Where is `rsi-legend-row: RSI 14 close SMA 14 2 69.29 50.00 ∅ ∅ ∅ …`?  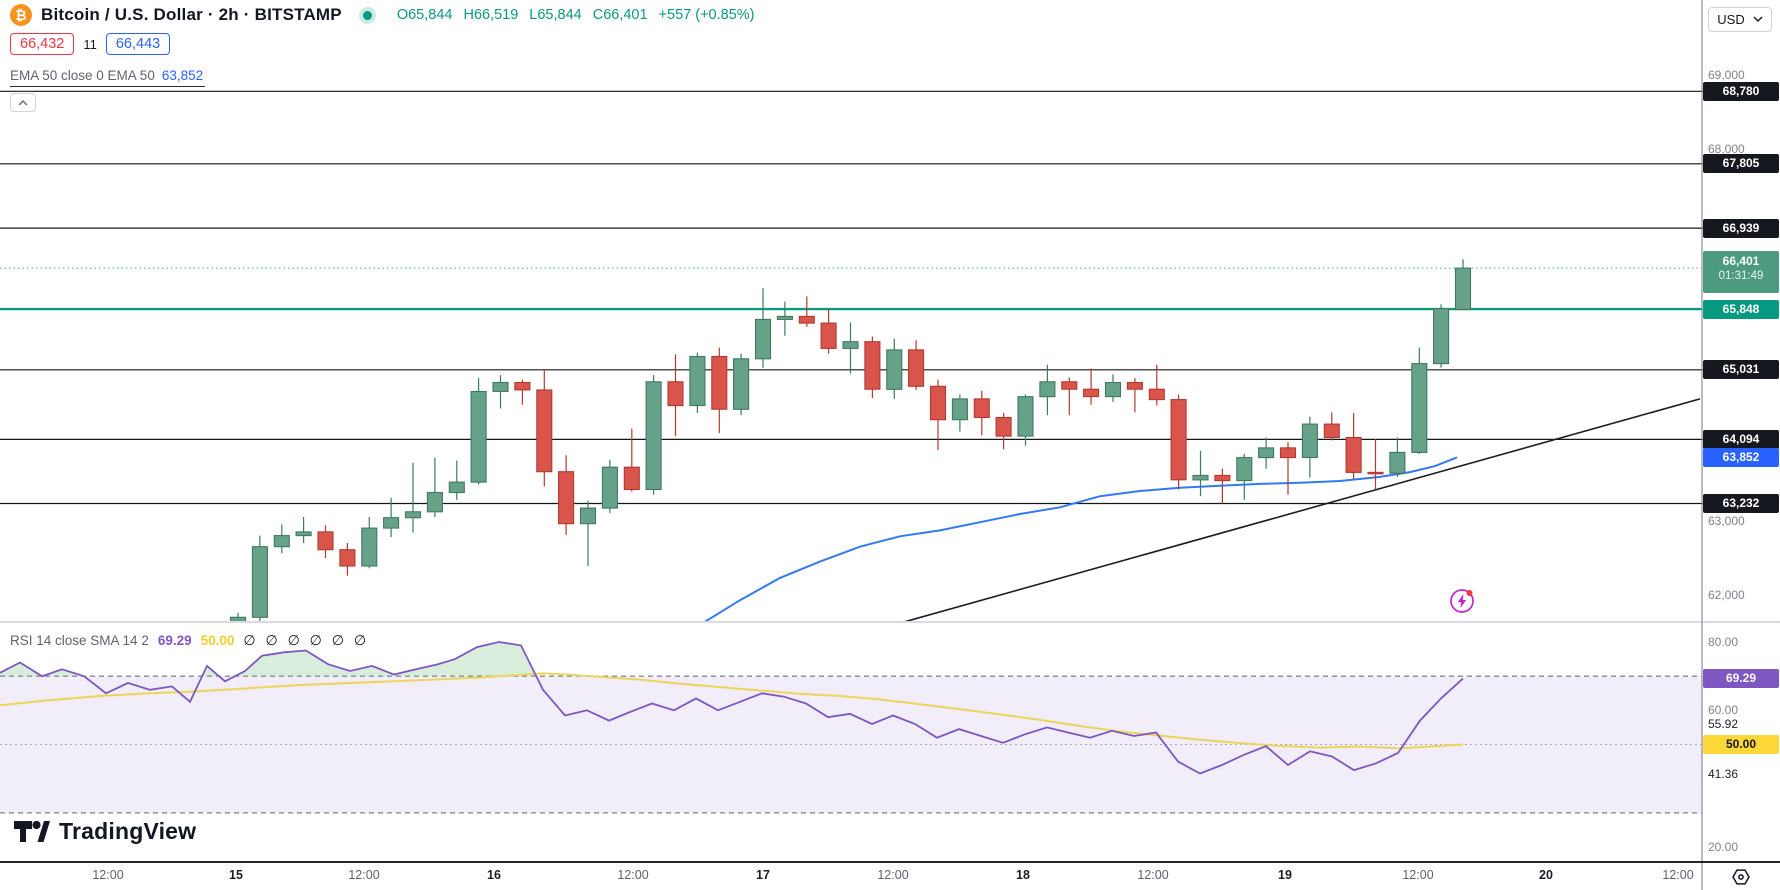
rsi-legend-row: RSI 14 close SMA 14 2 69.29 50.00 ∅ ∅ ∅ … is located at coordinates (189, 640).